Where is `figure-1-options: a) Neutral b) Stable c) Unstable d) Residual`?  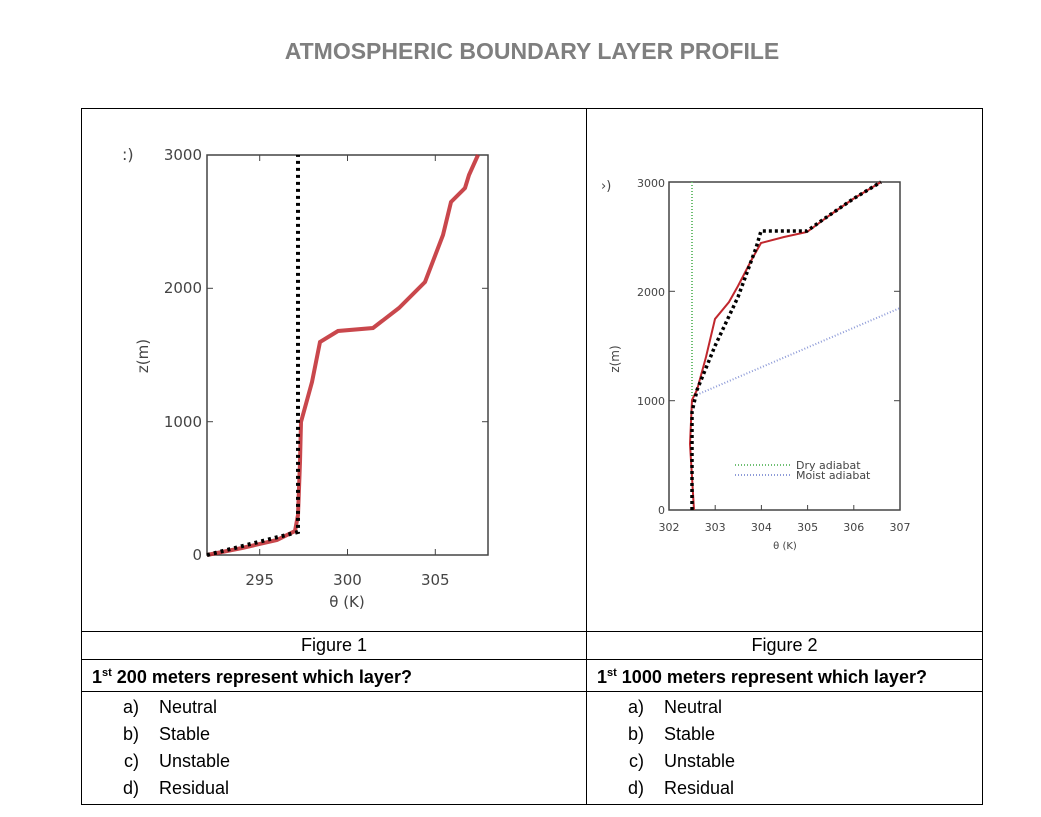 figure-1-options: a) Neutral b) Stable c) Unstable d) Residual is located at coordinates (334, 748).